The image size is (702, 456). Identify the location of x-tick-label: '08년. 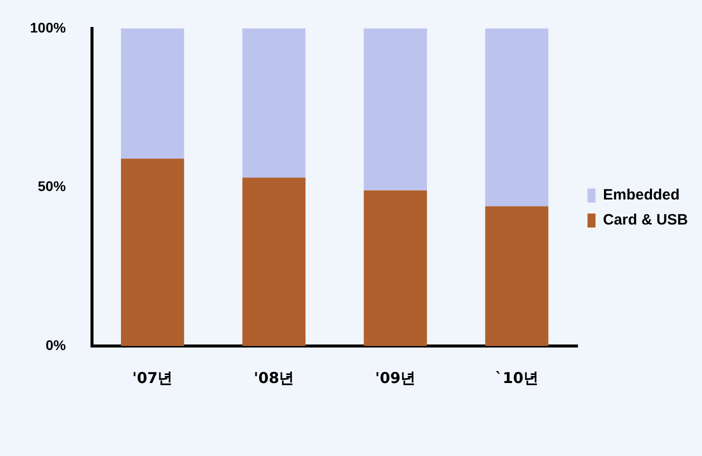
(274, 377).